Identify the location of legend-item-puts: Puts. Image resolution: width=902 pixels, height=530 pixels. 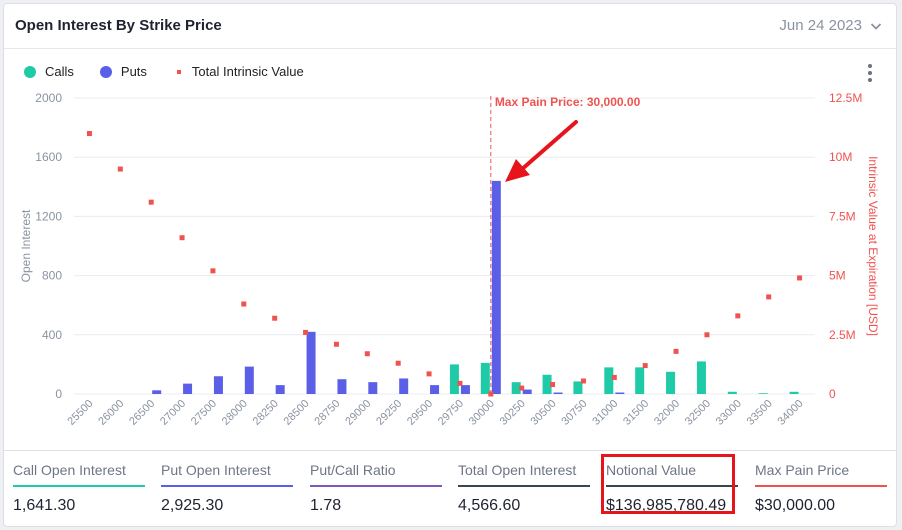
(123, 71).